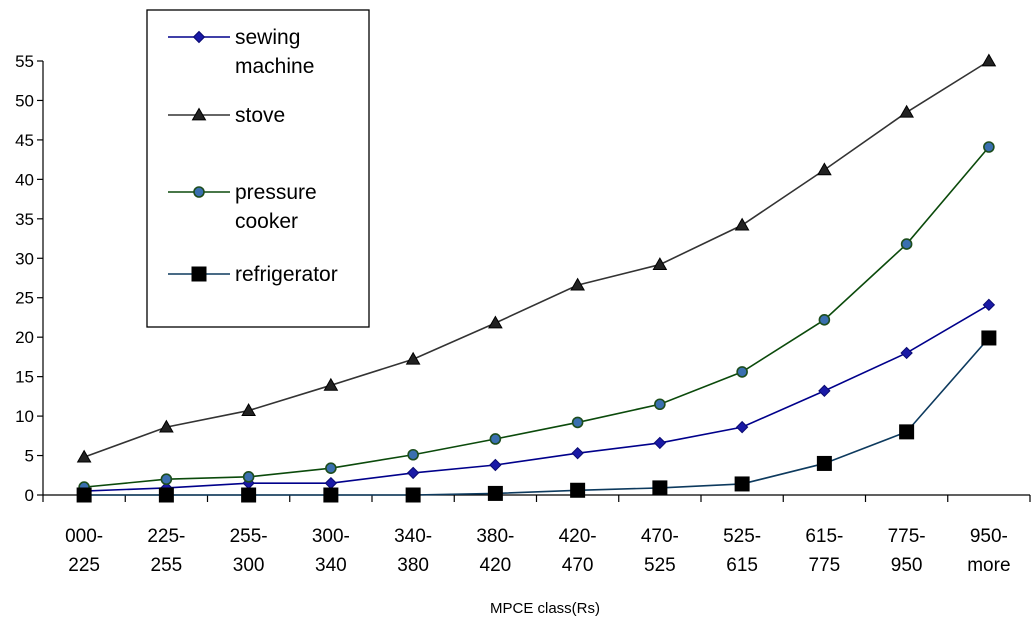  I want to click on legend-item: sewing machine, so click(241, 52).